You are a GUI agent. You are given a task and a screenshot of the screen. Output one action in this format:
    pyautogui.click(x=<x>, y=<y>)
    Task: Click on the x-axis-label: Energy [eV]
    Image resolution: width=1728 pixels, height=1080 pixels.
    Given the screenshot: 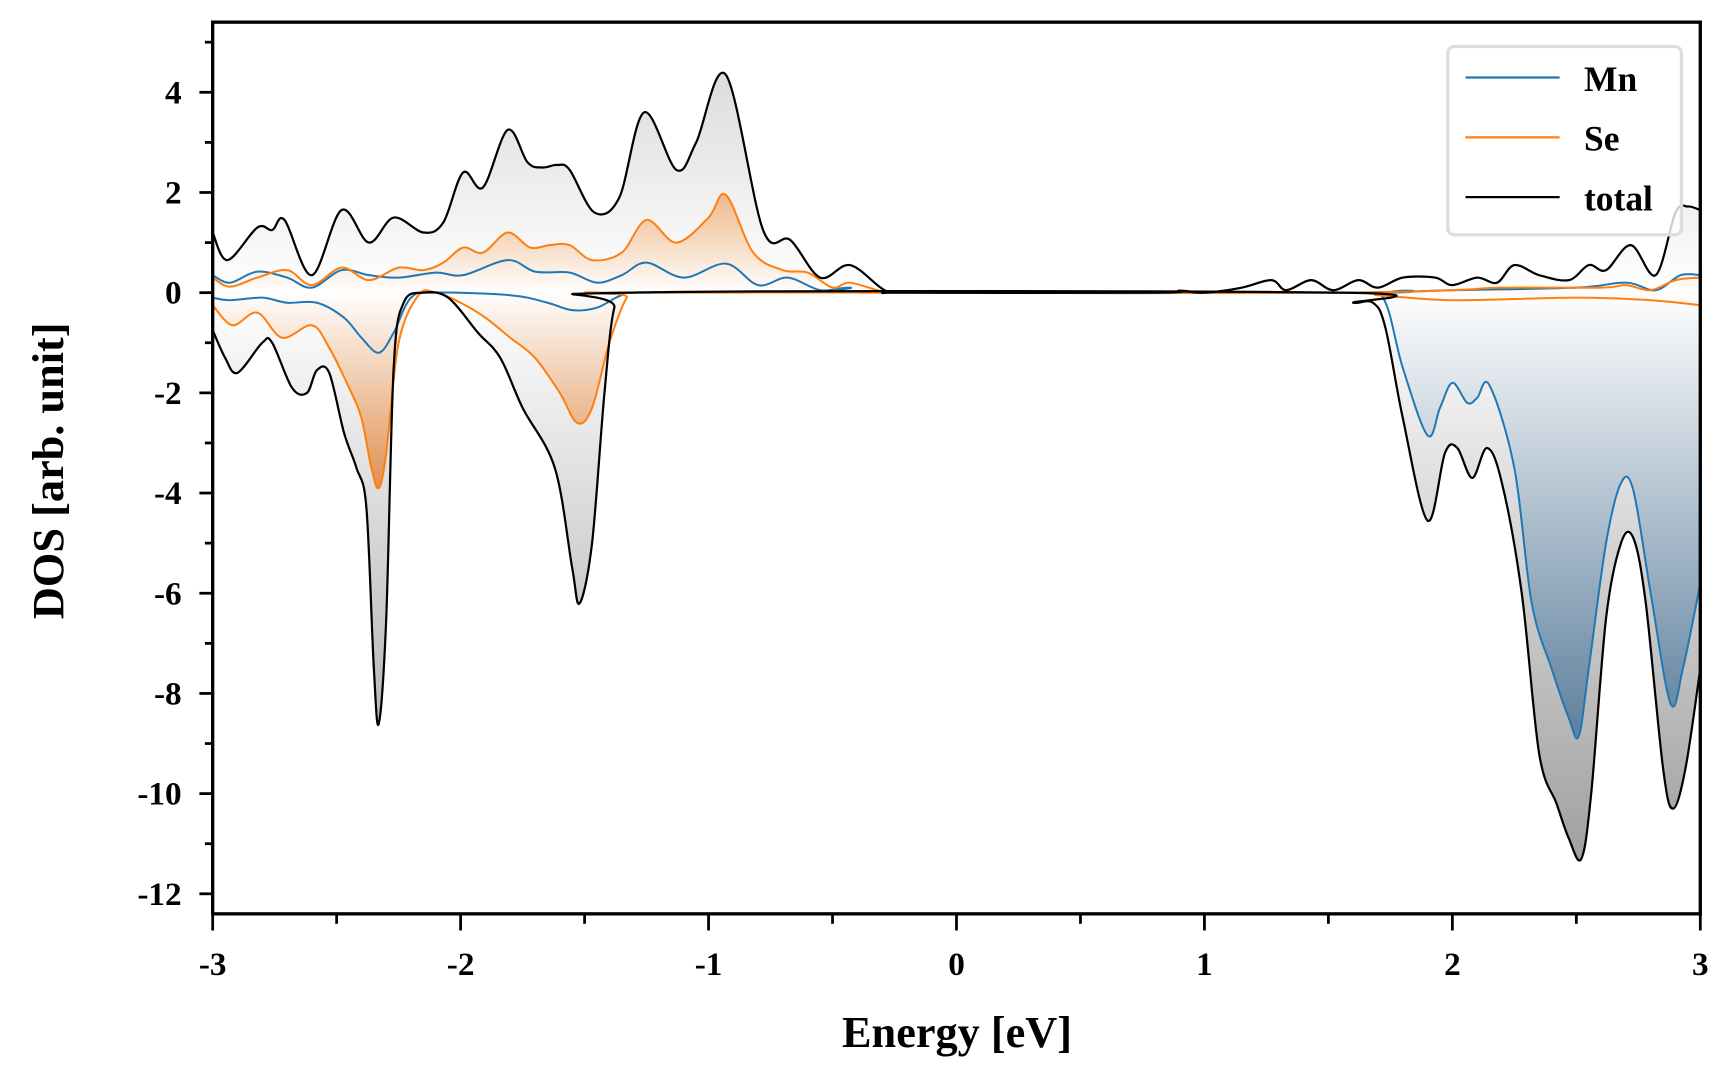 What is the action you would take?
    pyautogui.click(x=957, y=1032)
    